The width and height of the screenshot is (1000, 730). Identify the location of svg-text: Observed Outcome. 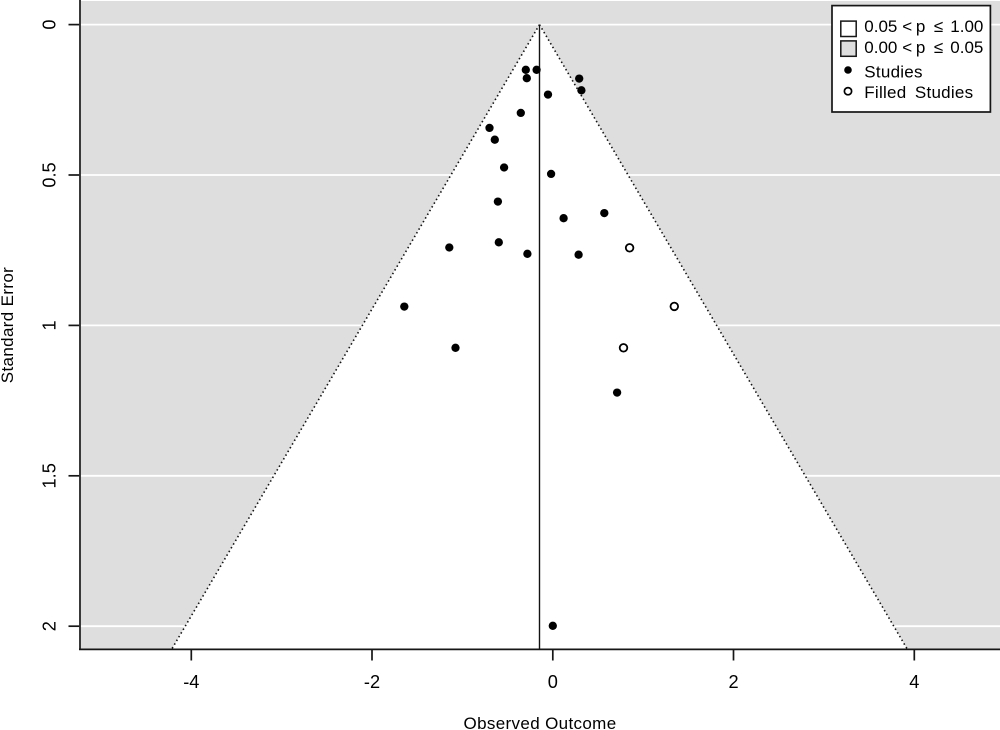
(540, 722).